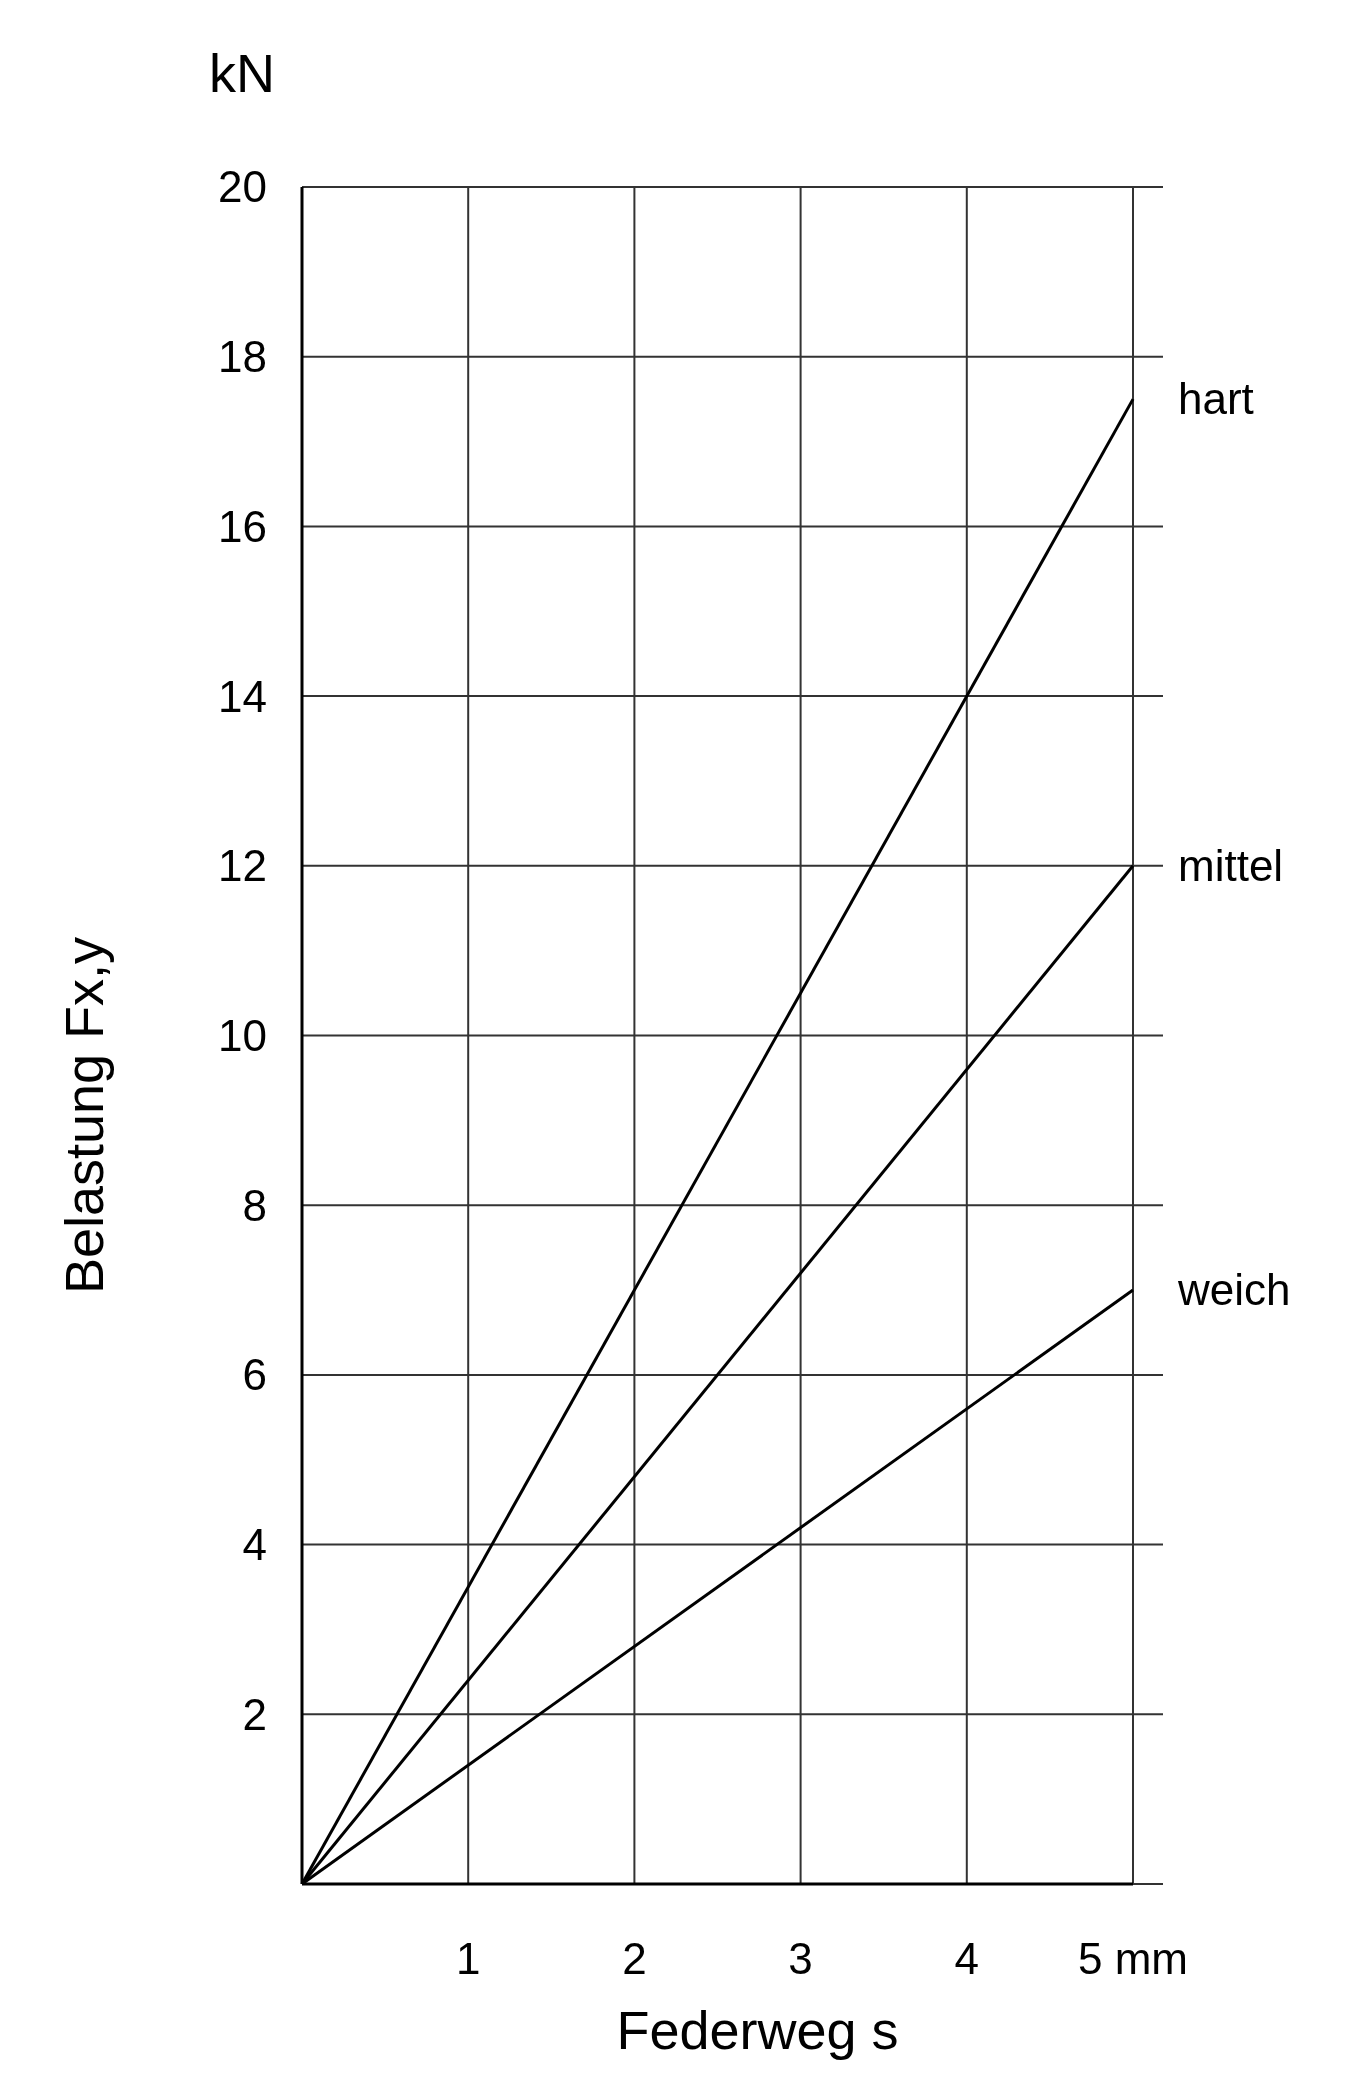 The image size is (1367, 2074). What do you see at coordinates (967, 1958) in the screenshot?
I see `x-tick-label: 4` at bounding box center [967, 1958].